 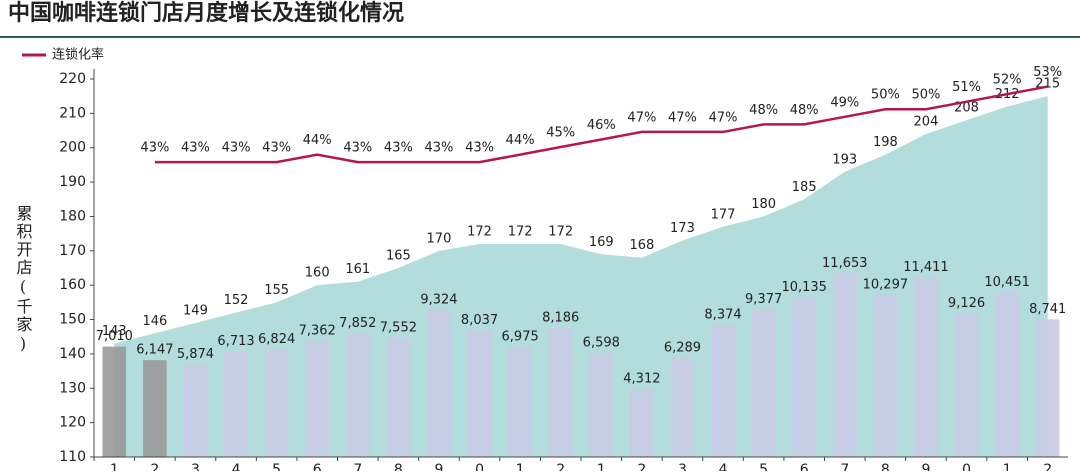 I want to click on line-label: 49%, so click(x=844, y=102).